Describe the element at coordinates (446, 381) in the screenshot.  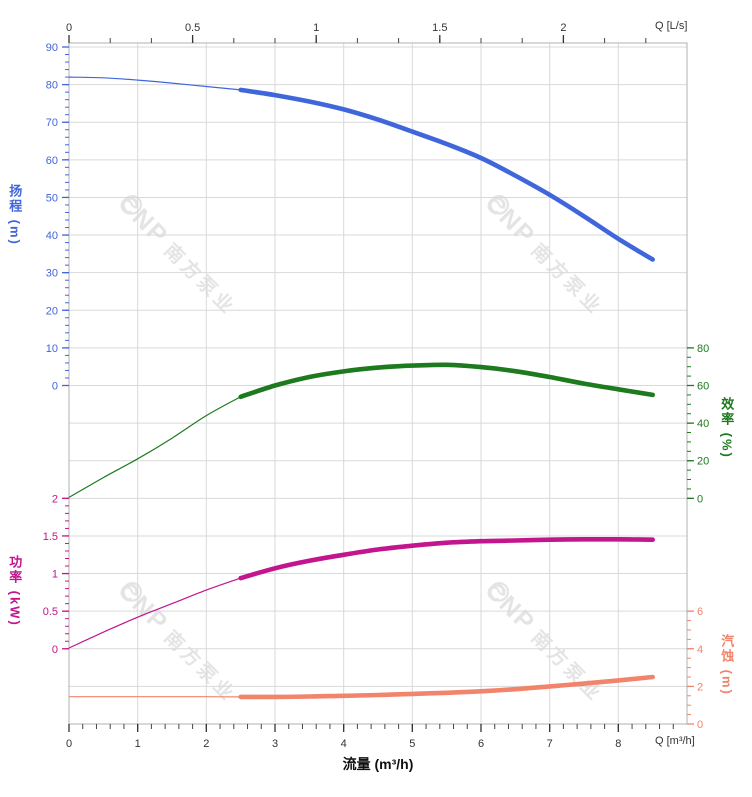
I see `efficiency-curve` at that location.